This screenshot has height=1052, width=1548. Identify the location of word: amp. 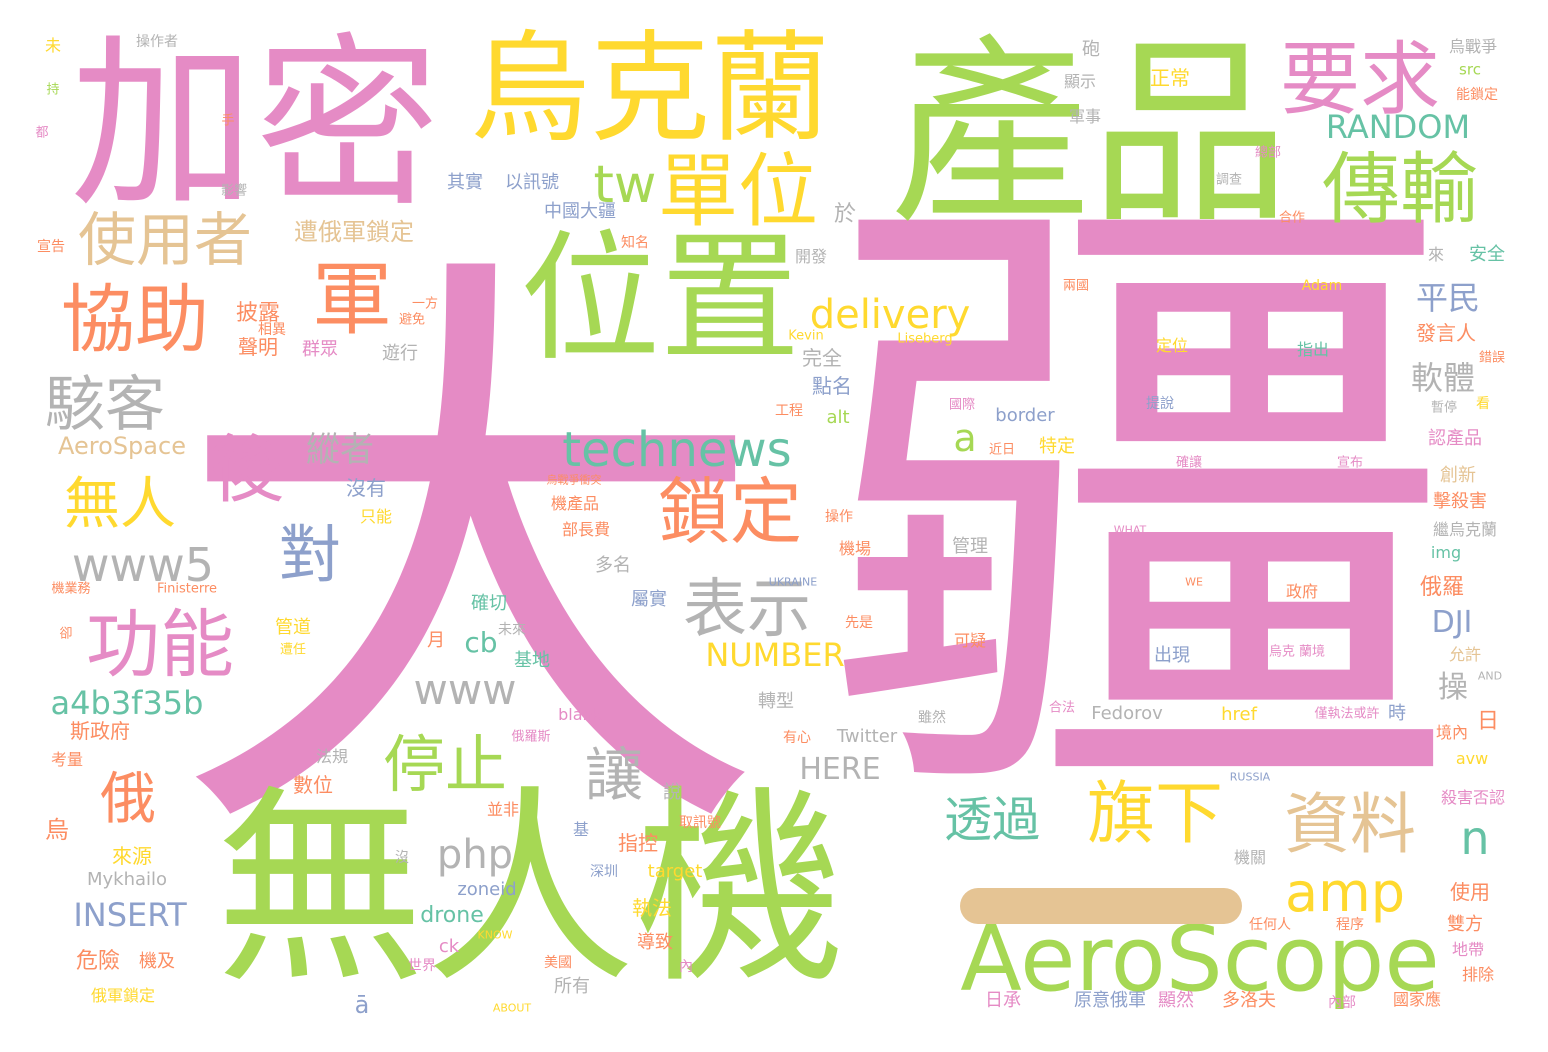
(1345, 892).